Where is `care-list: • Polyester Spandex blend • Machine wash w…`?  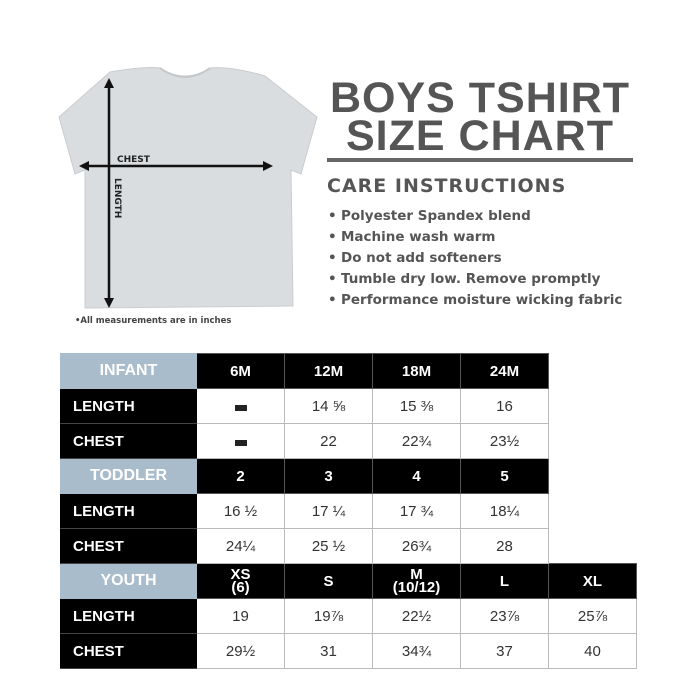
care-list: • Polyester Spandex blend • Machine wash w… is located at coordinates (475, 258).